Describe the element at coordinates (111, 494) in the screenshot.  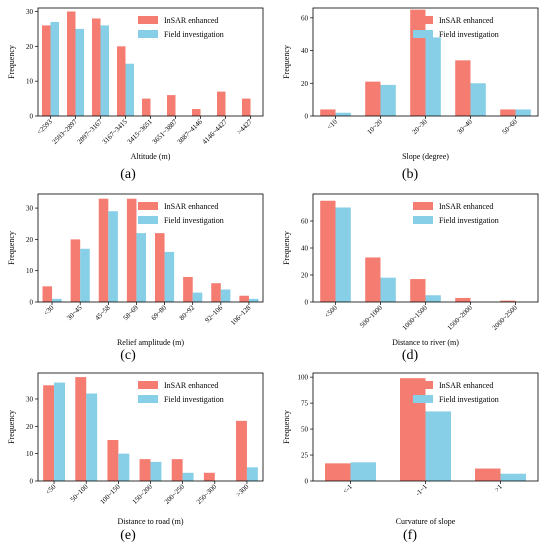
I see `x-tick-label: 100~150` at that location.